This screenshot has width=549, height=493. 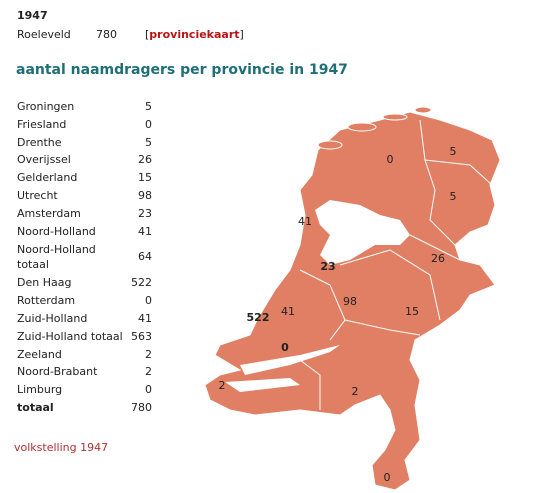 I want to click on row-name: Drenthe, so click(x=39, y=142).